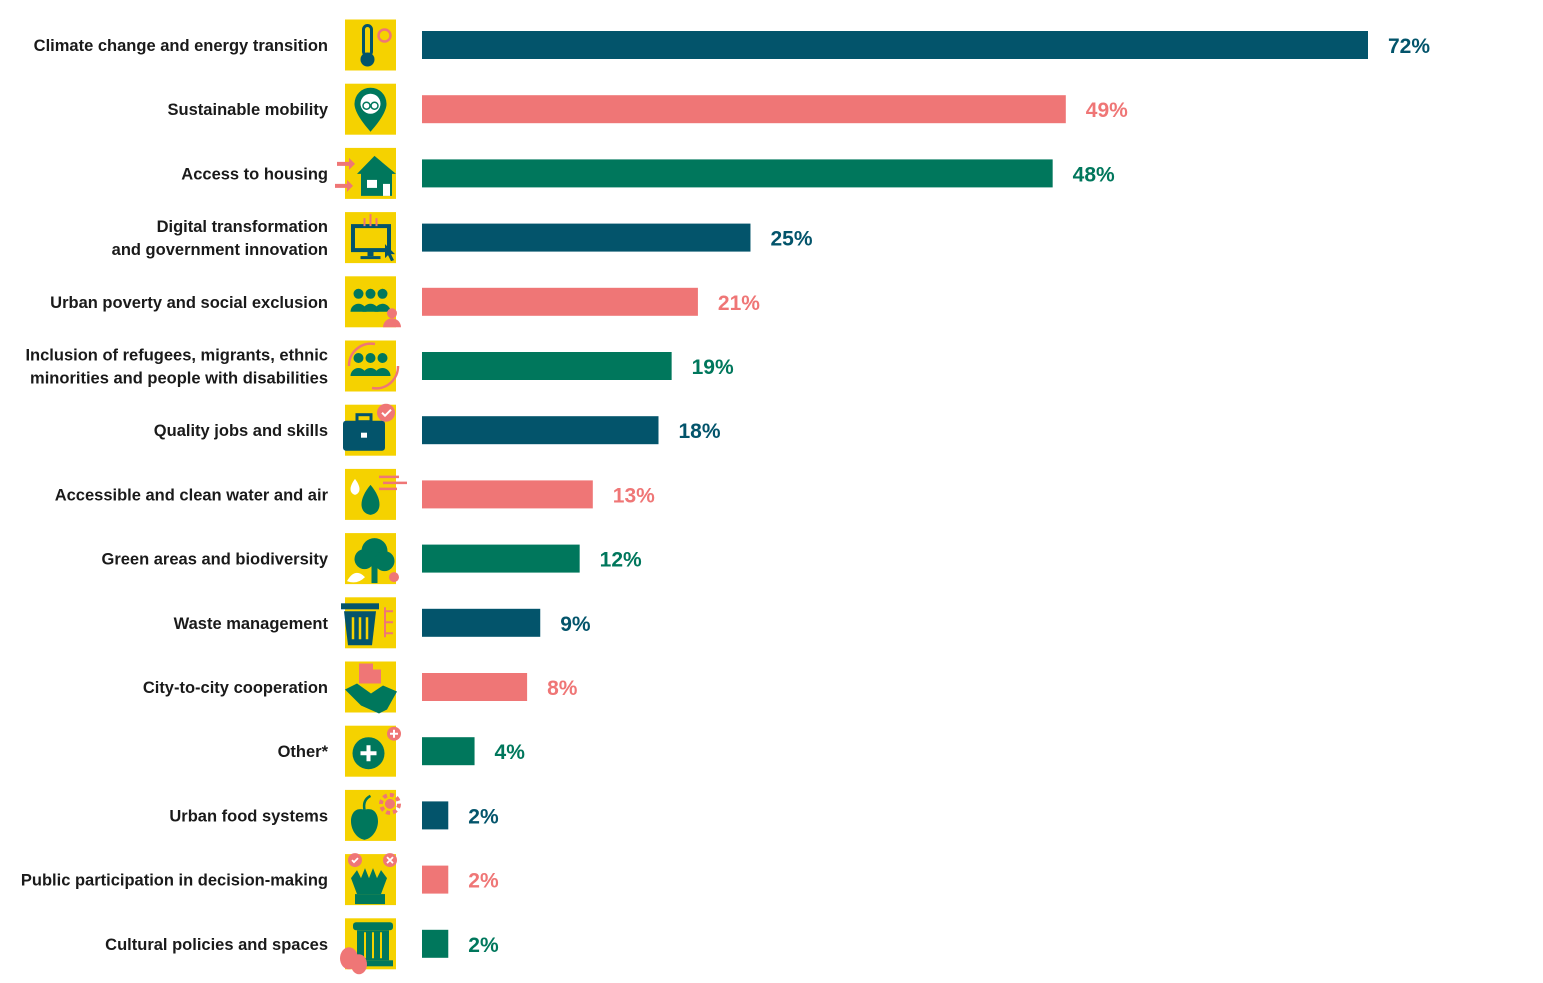 Image resolution: width=1543 pixels, height=983 pixels. What do you see at coordinates (370, 45) in the screenshot?
I see `thermometer-sun-icon` at bounding box center [370, 45].